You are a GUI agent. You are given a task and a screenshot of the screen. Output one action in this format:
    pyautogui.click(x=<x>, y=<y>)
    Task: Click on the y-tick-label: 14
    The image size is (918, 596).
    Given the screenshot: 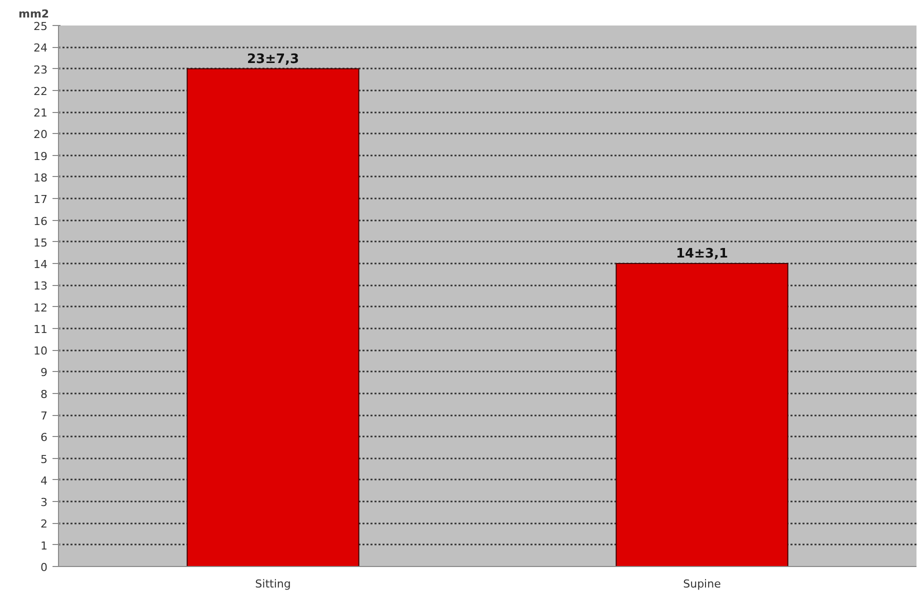 What is the action you would take?
    pyautogui.click(x=41, y=265)
    